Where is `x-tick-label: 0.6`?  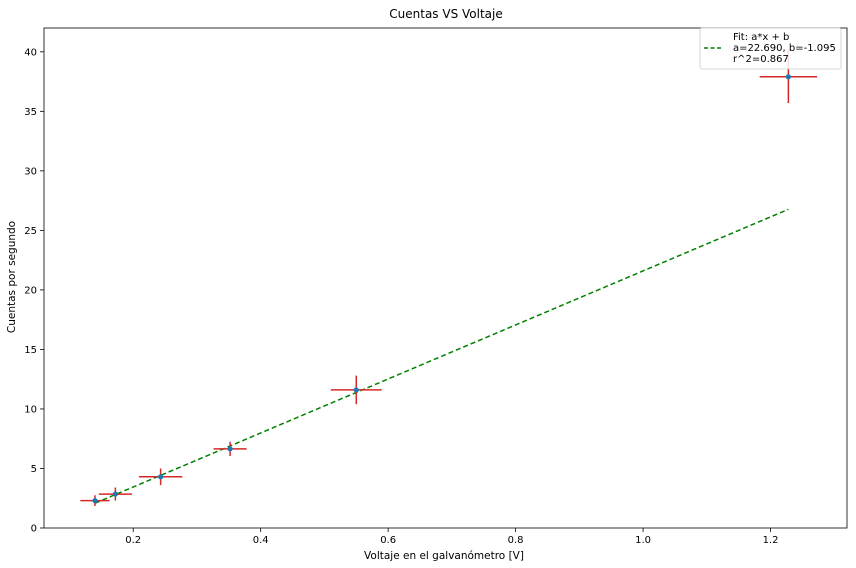 x-tick-label: 0.6 is located at coordinates (388, 540).